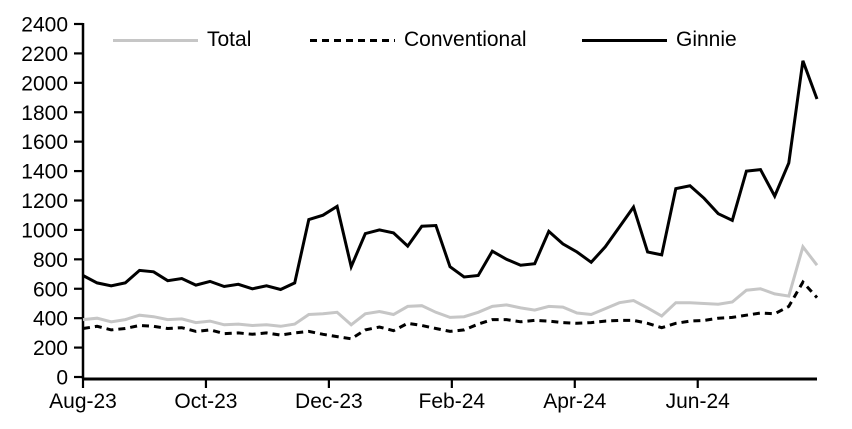  I want to click on y-tick-label: 400, so click(50, 319).